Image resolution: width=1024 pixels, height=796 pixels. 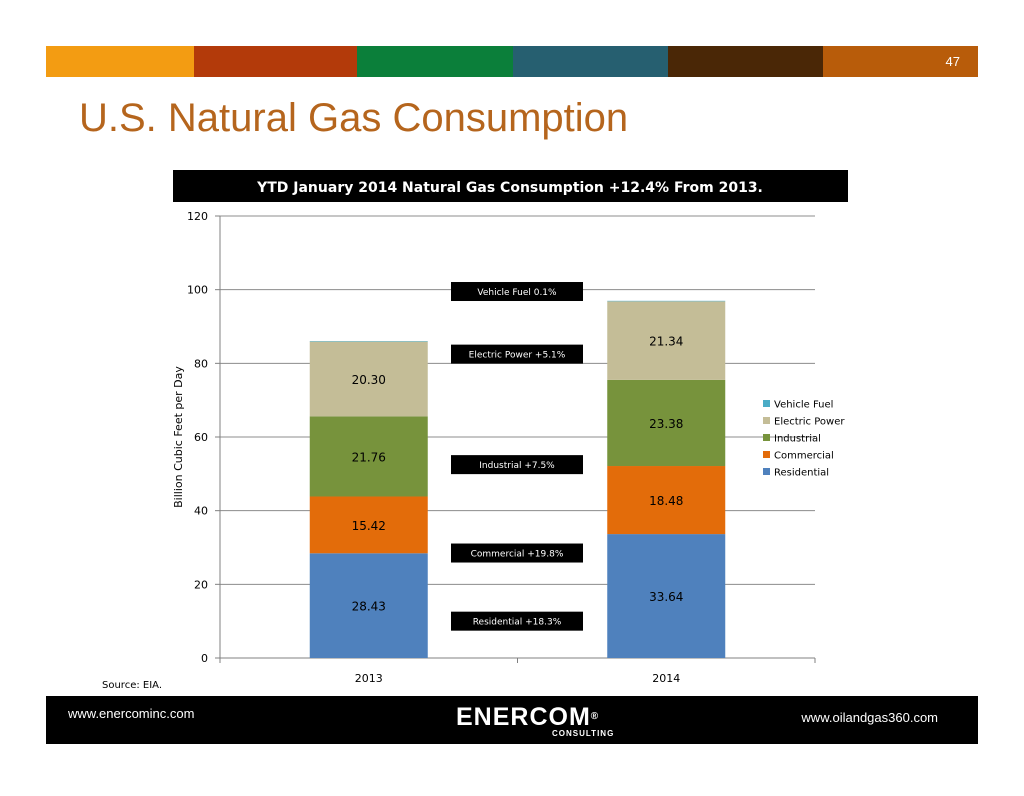 I want to click on legend-label: Industrial, so click(x=797, y=439).